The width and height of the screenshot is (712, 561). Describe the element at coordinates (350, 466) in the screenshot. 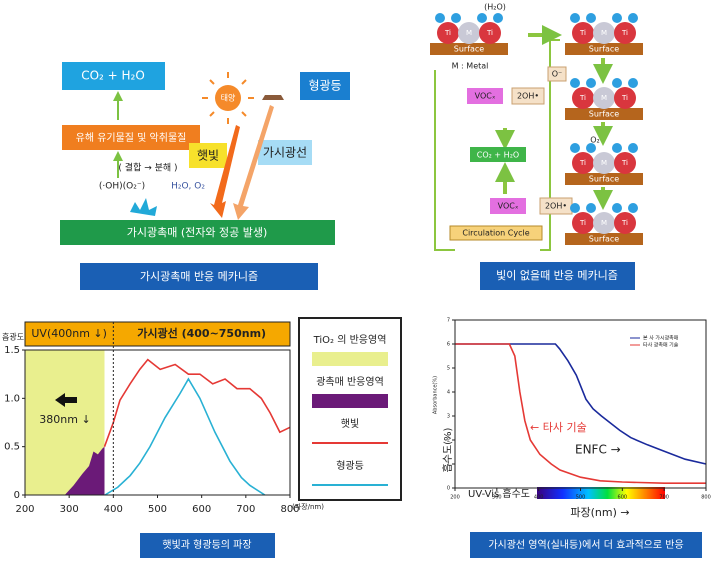

I see `legend-label: 형광등` at that location.